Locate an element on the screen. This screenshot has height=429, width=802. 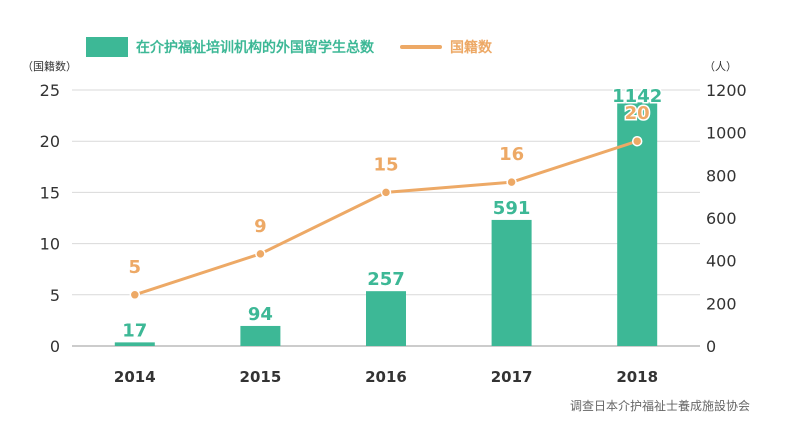
left-axis-unit: （国籍数） is located at coordinates (49, 66).